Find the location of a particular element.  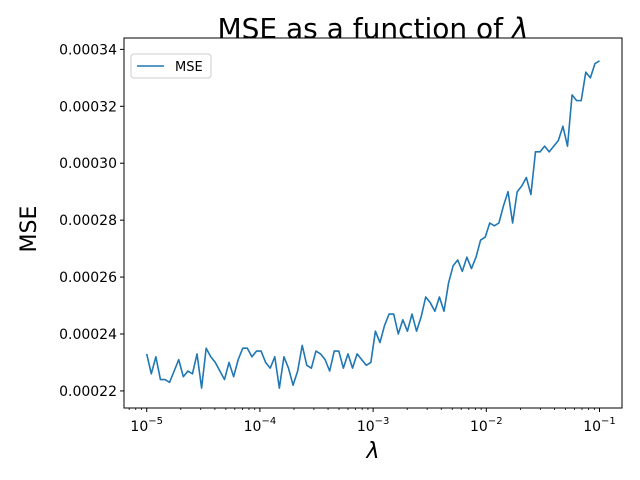

x-tick-label: 10⁻² is located at coordinates (486, 425).